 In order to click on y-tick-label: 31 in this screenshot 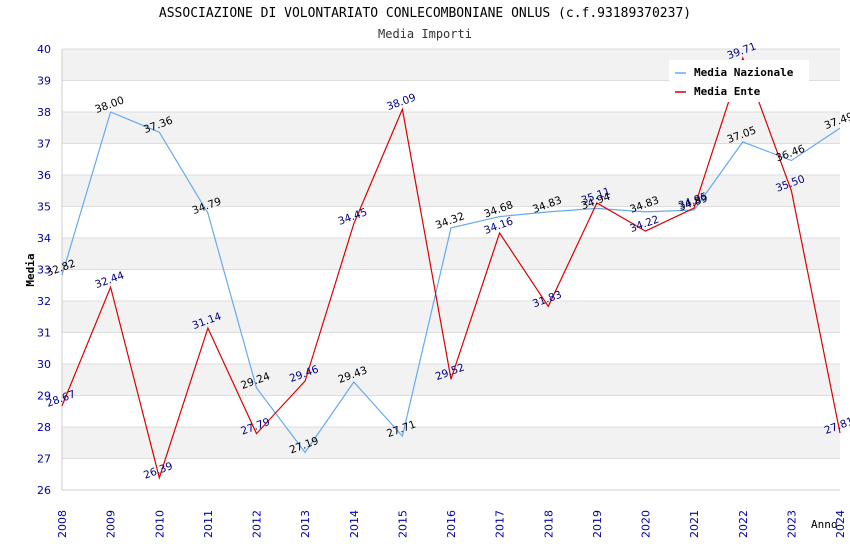, I will do `click(44, 333)`.